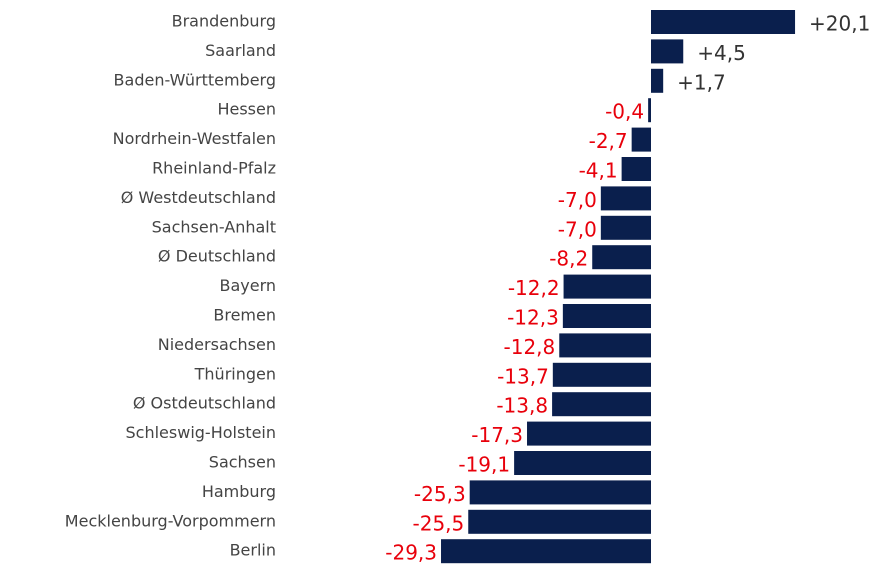  Describe the element at coordinates (484, 465) in the screenshot. I see `value-label: -19,1` at that location.